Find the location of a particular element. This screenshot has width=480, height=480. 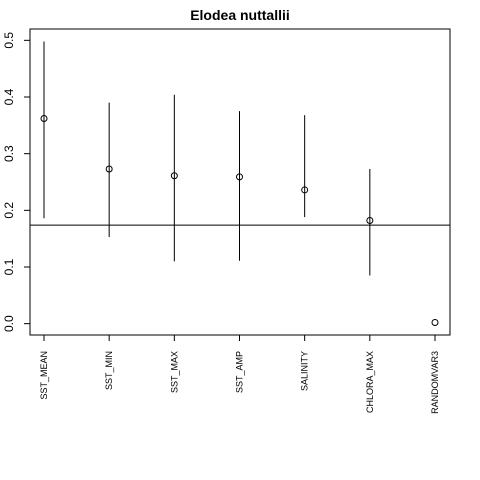

x-tick-label: RANDOMVAR3 is located at coordinates (435, 382).